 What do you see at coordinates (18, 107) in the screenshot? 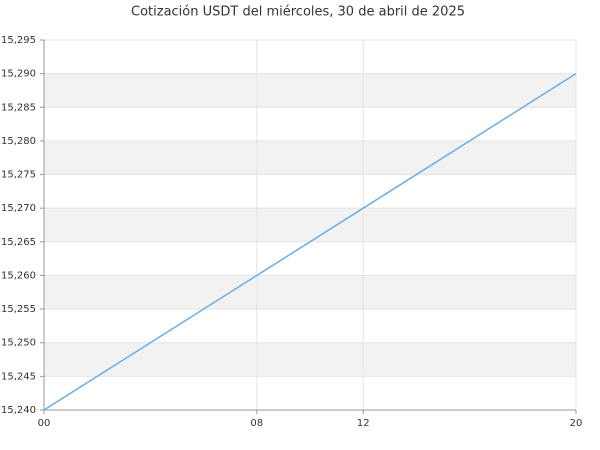
I see `y-tick-label: 15,285` at bounding box center [18, 107].